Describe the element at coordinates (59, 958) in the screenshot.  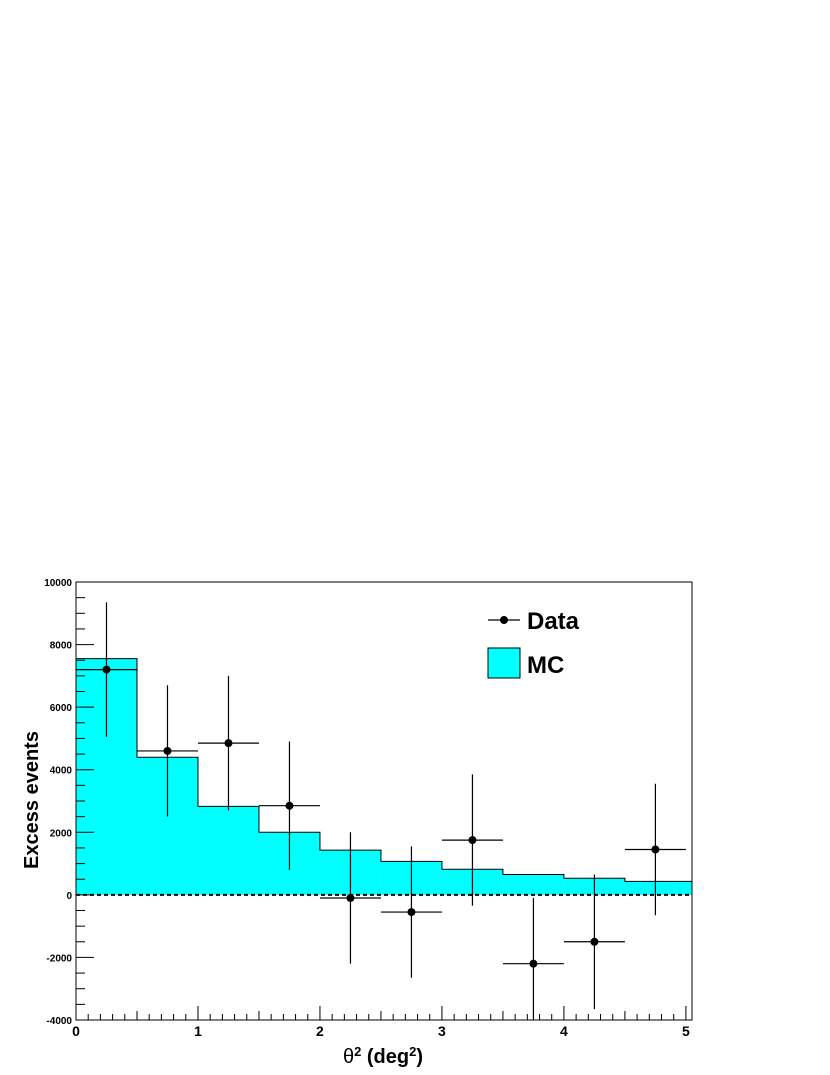
I see `y-tick-label: -2000` at that location.